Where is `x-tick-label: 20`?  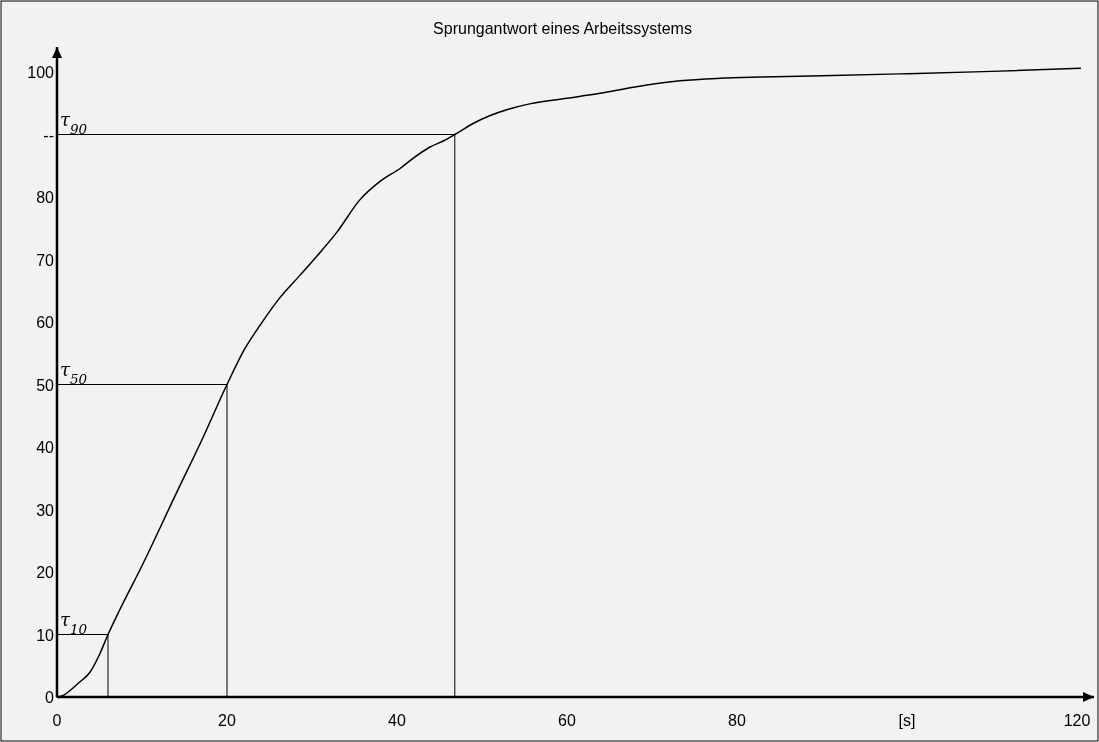
x-tick-label: 20 is located at coordinates (227, 720).